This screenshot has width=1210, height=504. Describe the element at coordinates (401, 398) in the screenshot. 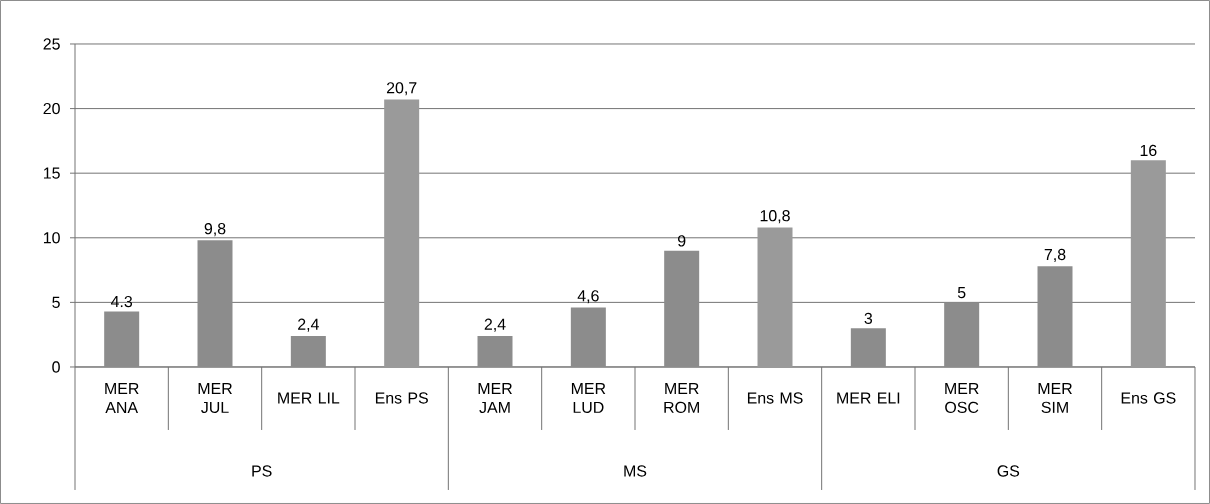

I see `x-tick-label: Ens PS` at that location.